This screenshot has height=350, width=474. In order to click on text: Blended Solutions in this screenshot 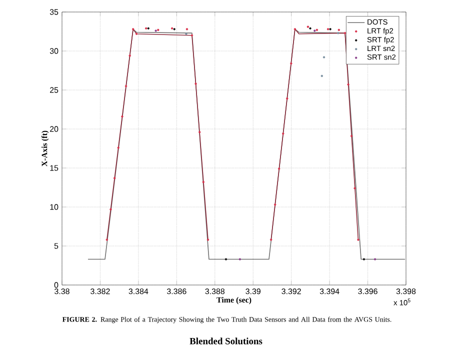, I will do `click(226, 341)`.